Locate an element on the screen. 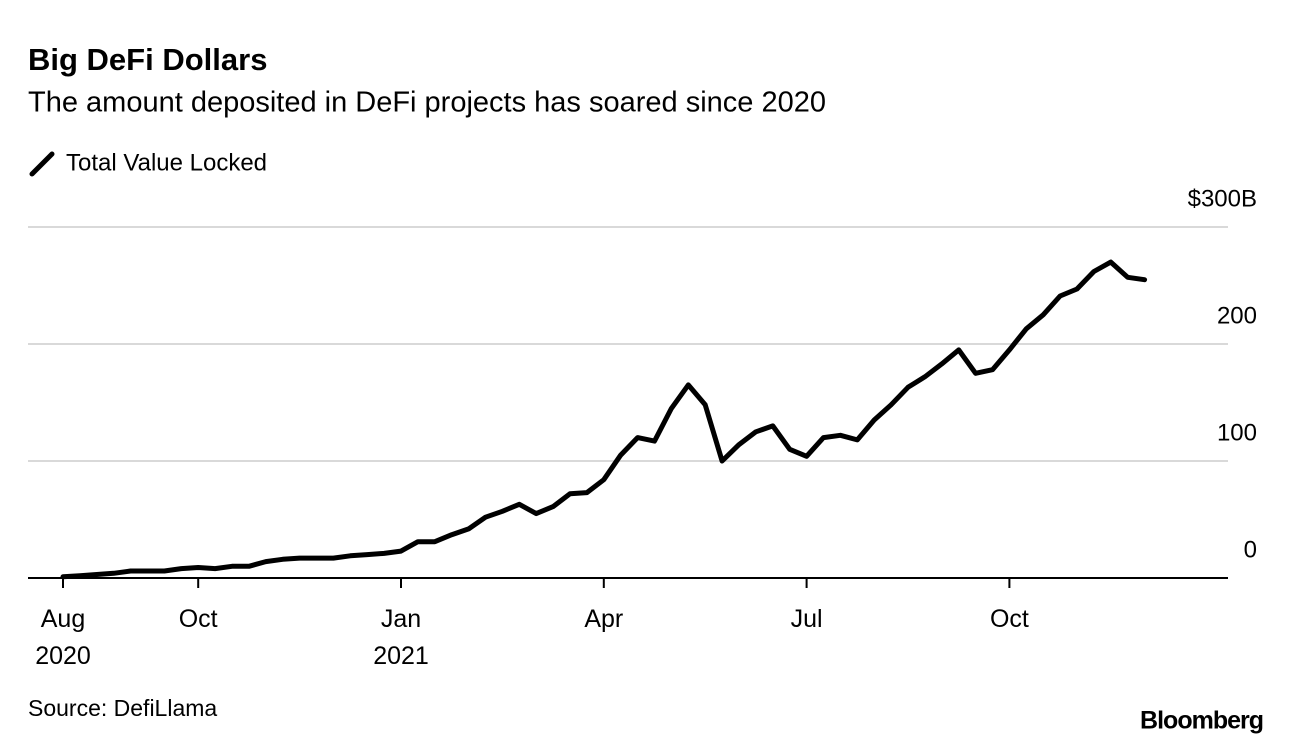  chart-title: Big DeFi Dollars is located at coordinates (147, 59).